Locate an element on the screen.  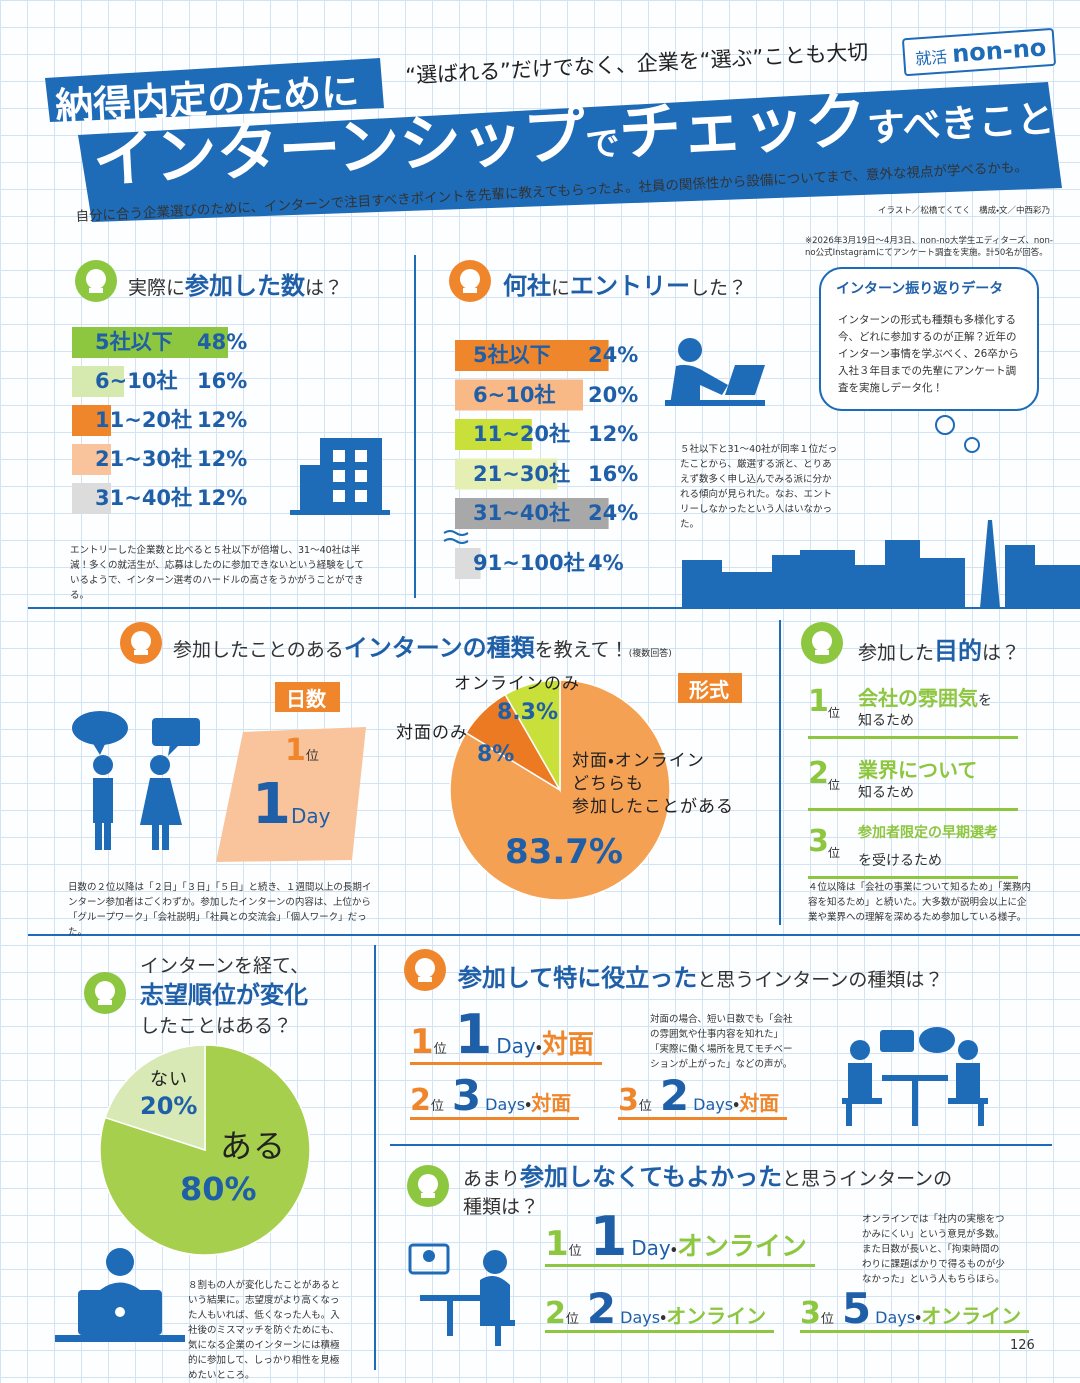
day-unit: Days is located at coordinates (713, 1104).